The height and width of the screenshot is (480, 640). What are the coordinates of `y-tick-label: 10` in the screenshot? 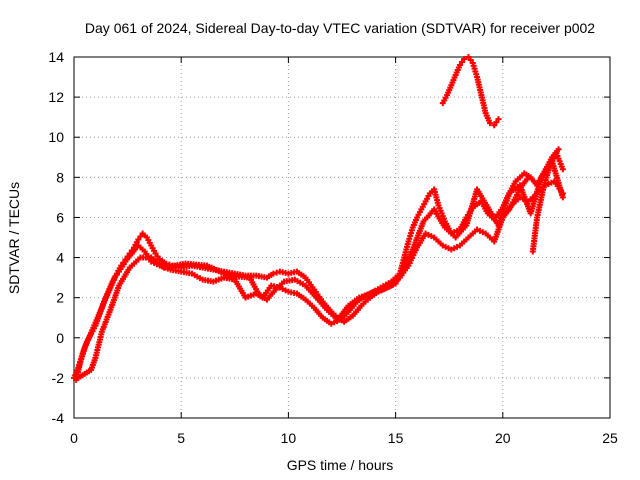 It's located at (56, 137).